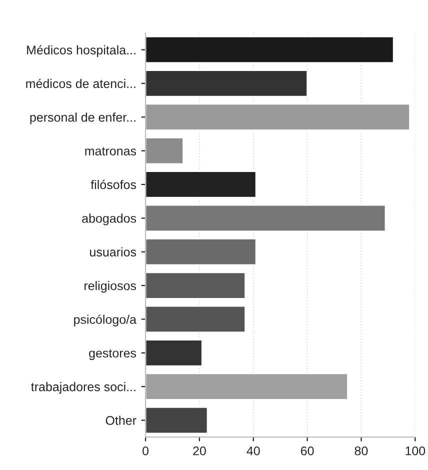 The width and height of the screenshot is (428, 470). Describe the element at coordinates (361, 451) in the screenshot. I see `x-tick-label: 80` at that location.